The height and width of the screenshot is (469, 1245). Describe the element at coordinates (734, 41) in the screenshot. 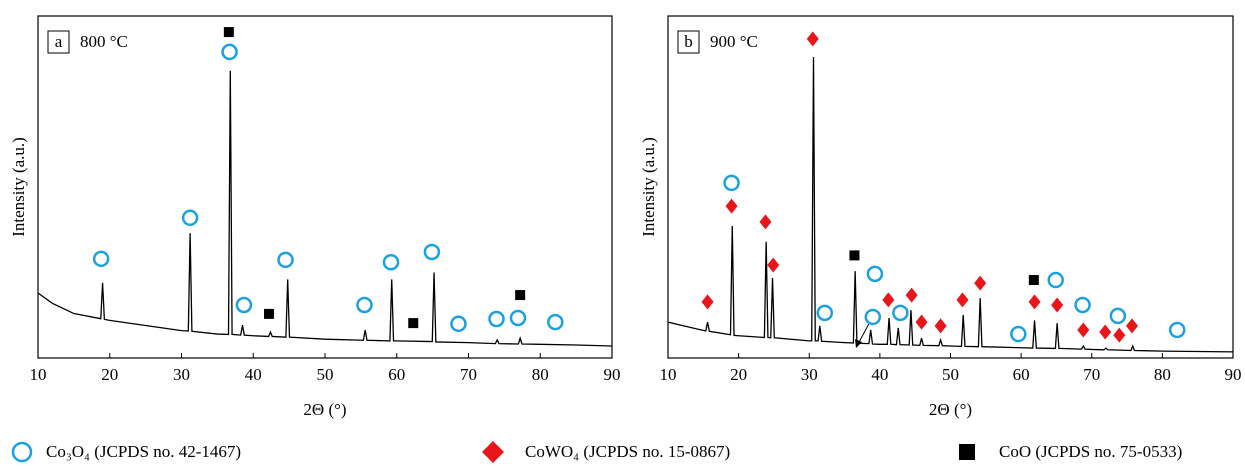

I see `panel-annotation: 900 °C` at that location.